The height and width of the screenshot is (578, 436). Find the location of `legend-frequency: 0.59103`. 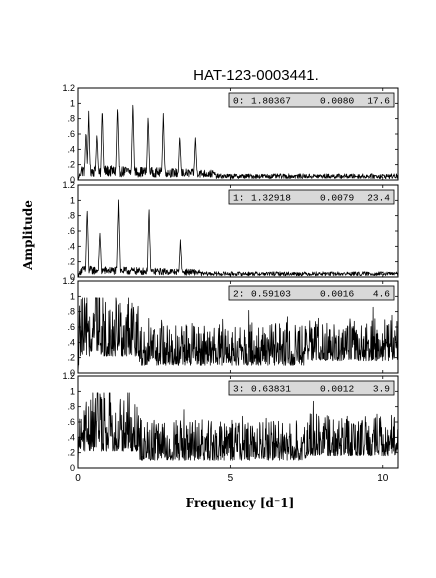

legend-frequency: 0.59103 is located at coordinates (271, 294).